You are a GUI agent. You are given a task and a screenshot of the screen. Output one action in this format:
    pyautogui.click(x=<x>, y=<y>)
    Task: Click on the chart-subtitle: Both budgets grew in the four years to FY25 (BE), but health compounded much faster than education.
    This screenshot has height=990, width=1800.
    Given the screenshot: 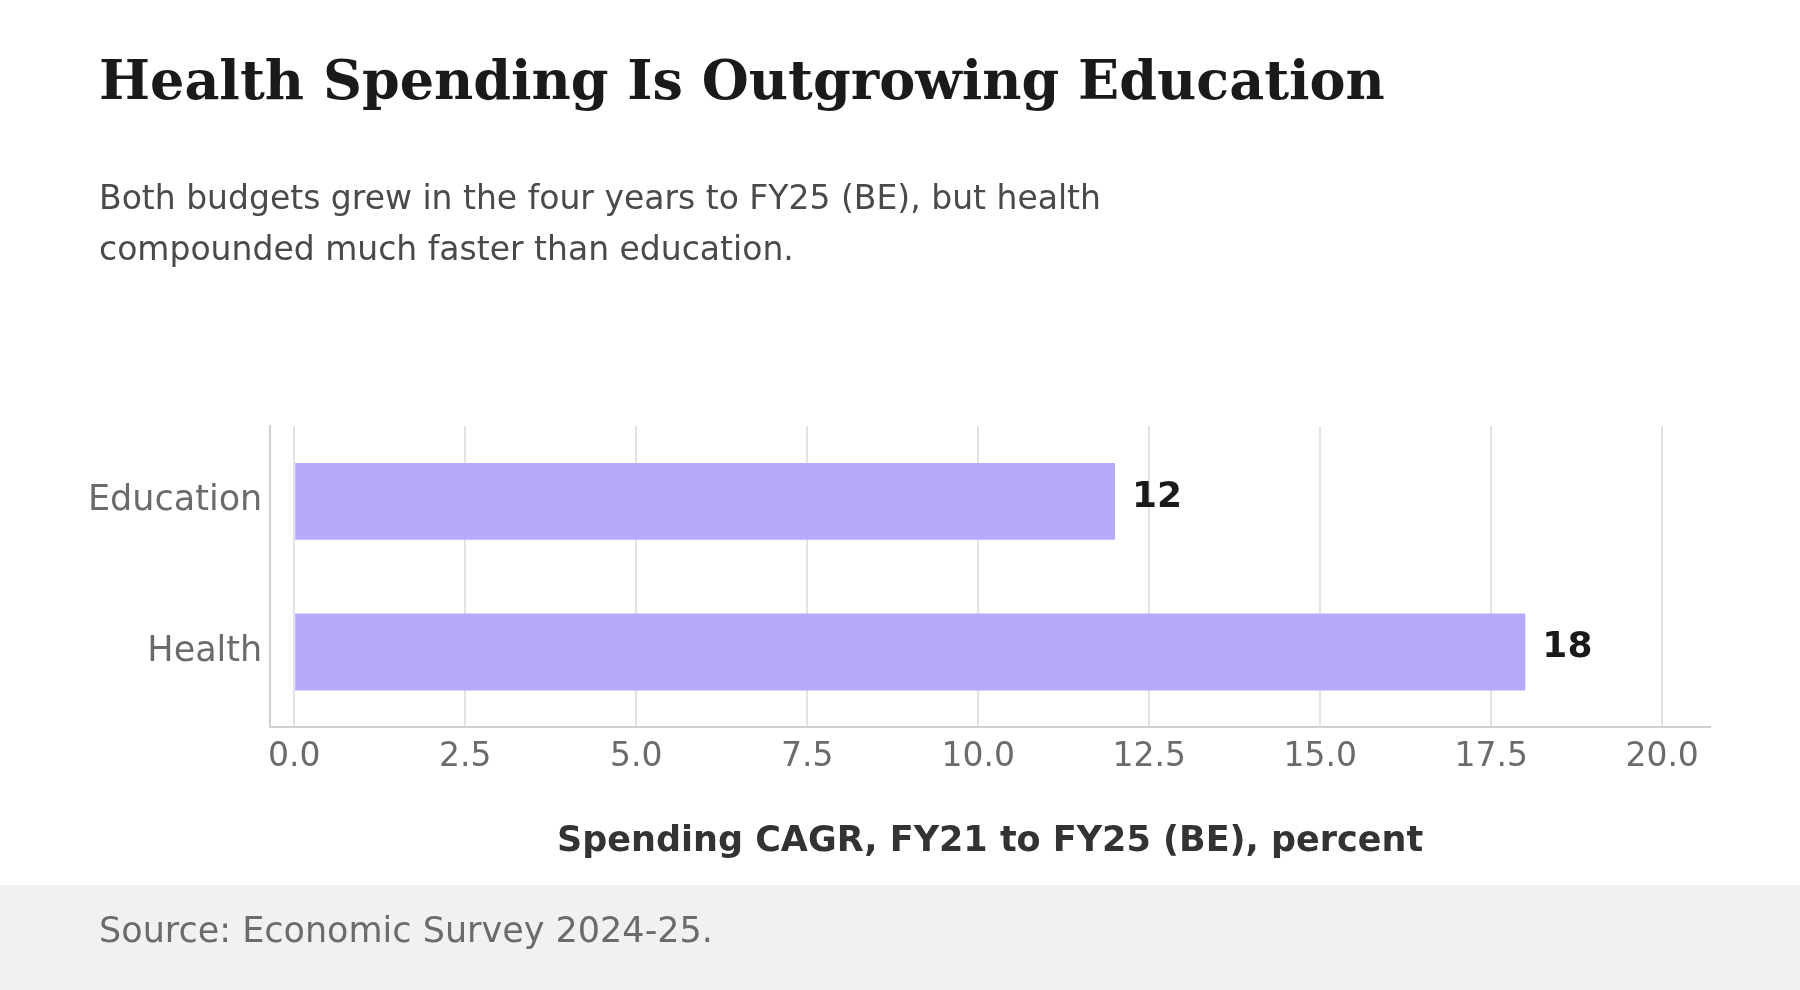 What is the action you would take?
    pyautogui.click(x=600, y=223)
    